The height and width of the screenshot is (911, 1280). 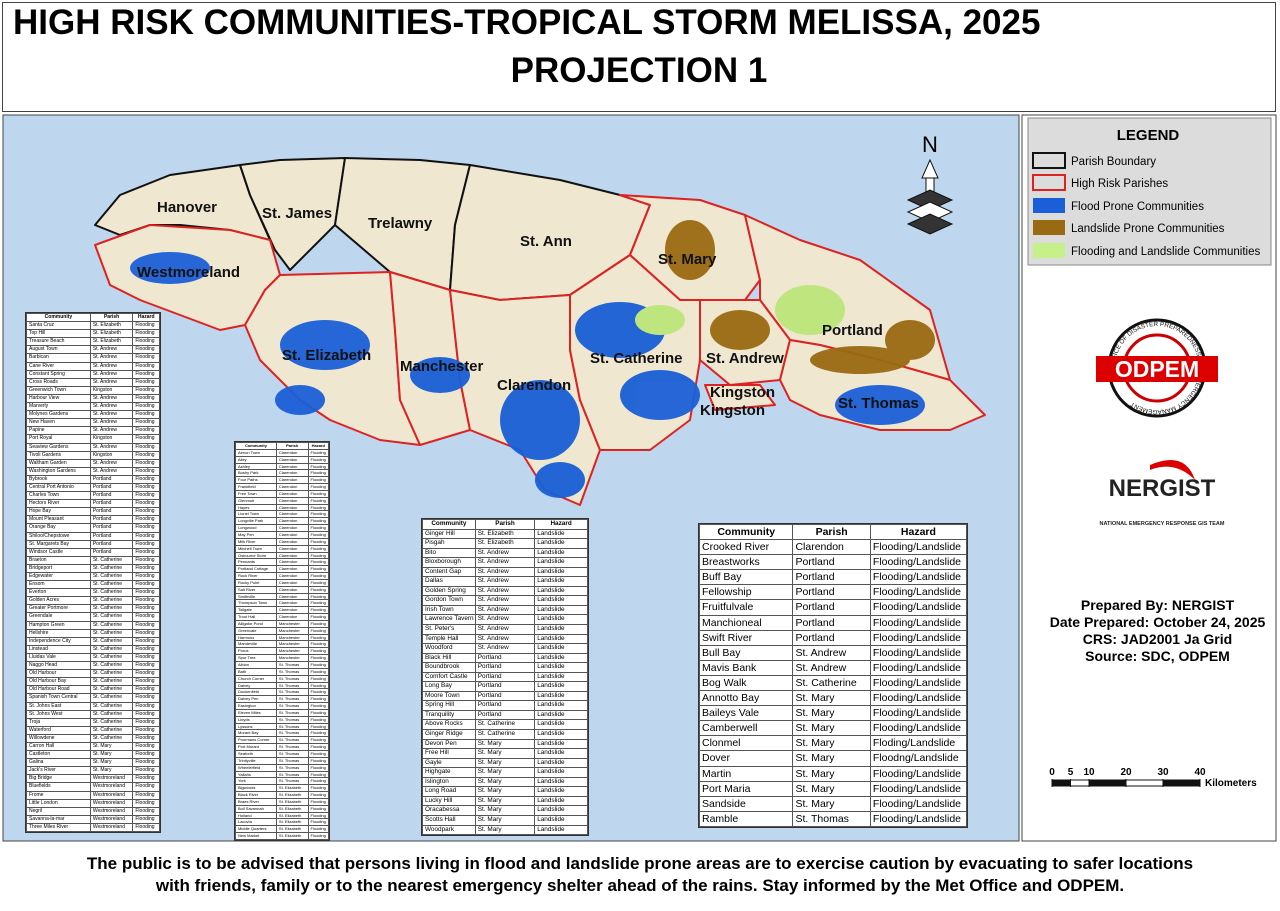 I want to click on row: Black River St. Elizabeth Flooding, so click(x=282, y=795).